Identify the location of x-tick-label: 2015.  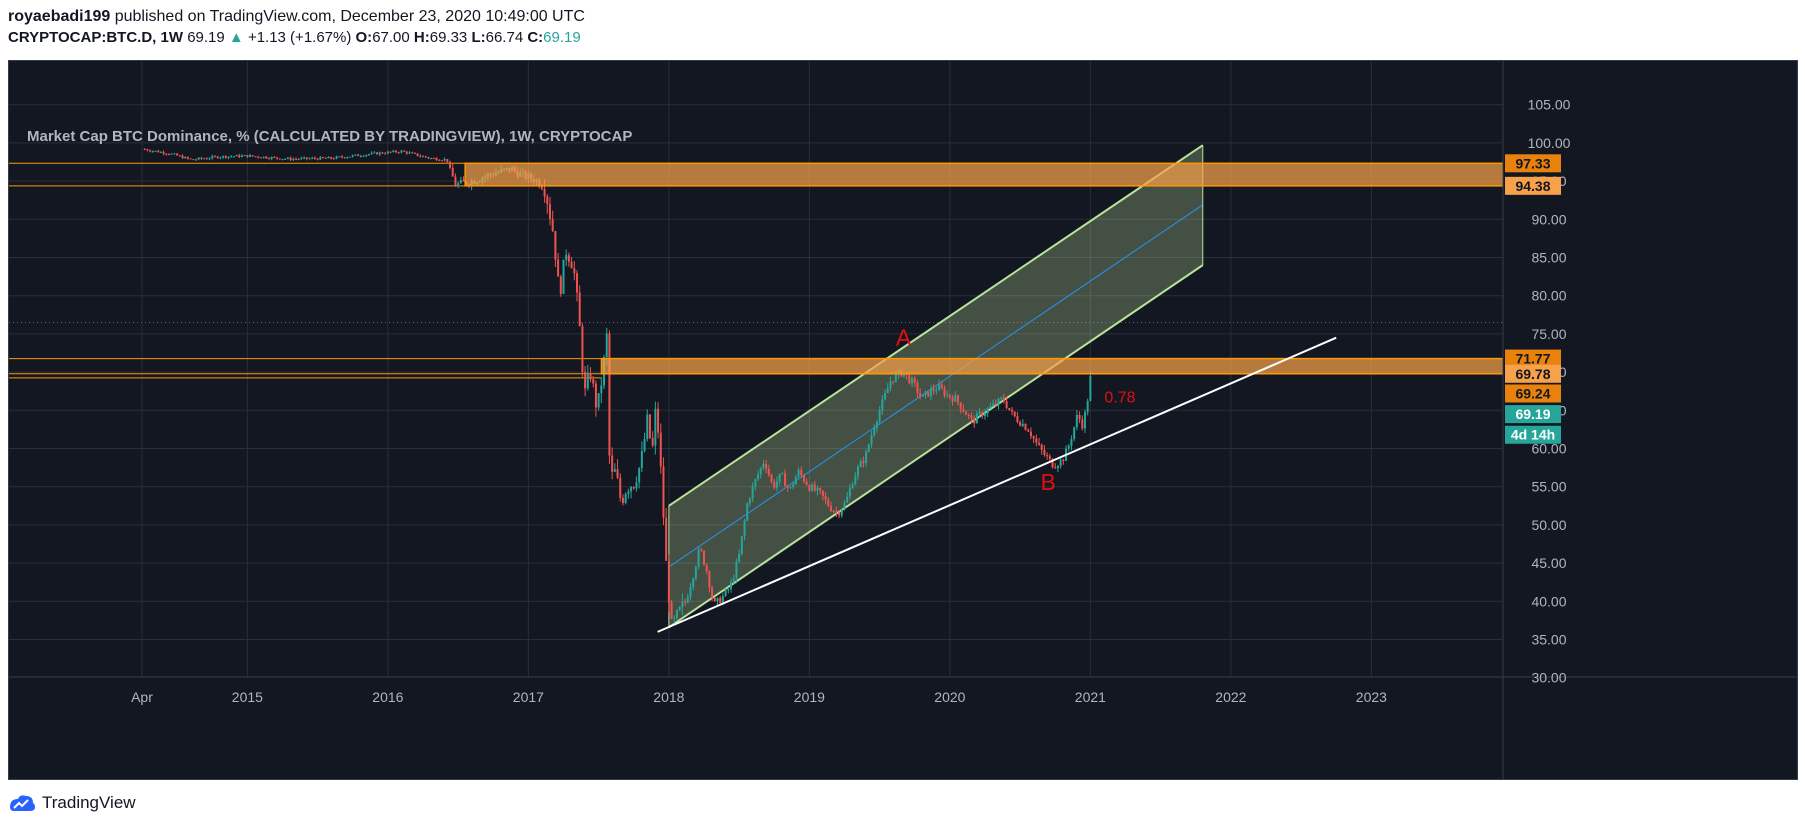
(247, 697).